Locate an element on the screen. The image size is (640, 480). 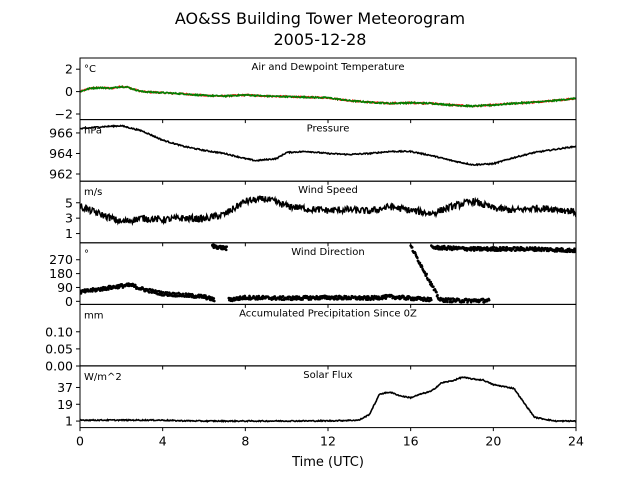
x-tick-label: 20 is located at coordinates (493, 441).